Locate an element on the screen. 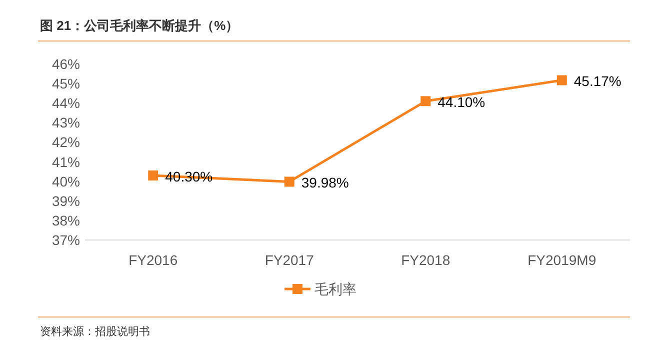 The image size is (649, 344). legend-label: 毛利率 is located at coordinates (335, 289).